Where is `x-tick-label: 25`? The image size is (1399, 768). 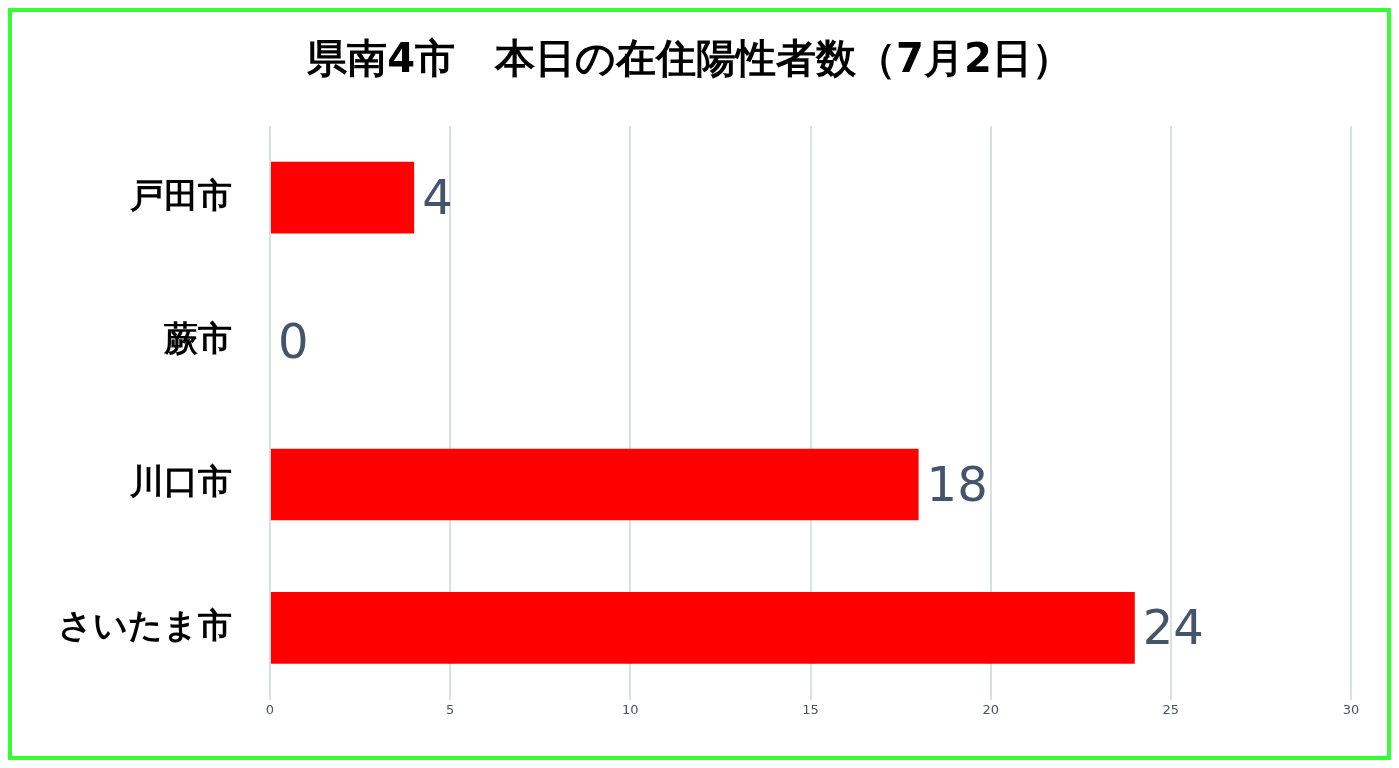 x-tick-label: 25 is located at coordinates (1171, 709).